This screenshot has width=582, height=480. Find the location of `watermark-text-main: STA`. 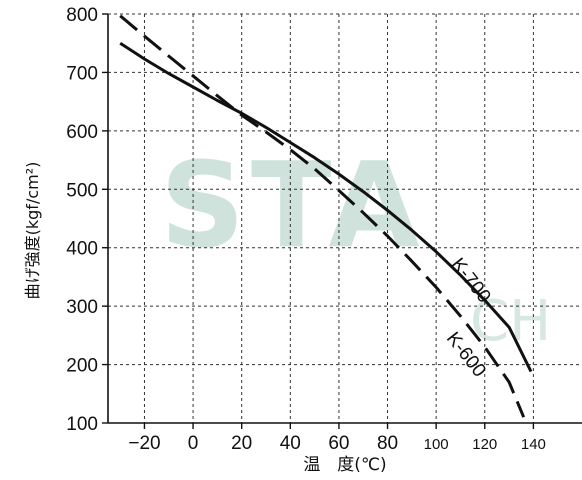

watermark-text-main: STA is located at coordinates (293, 205).